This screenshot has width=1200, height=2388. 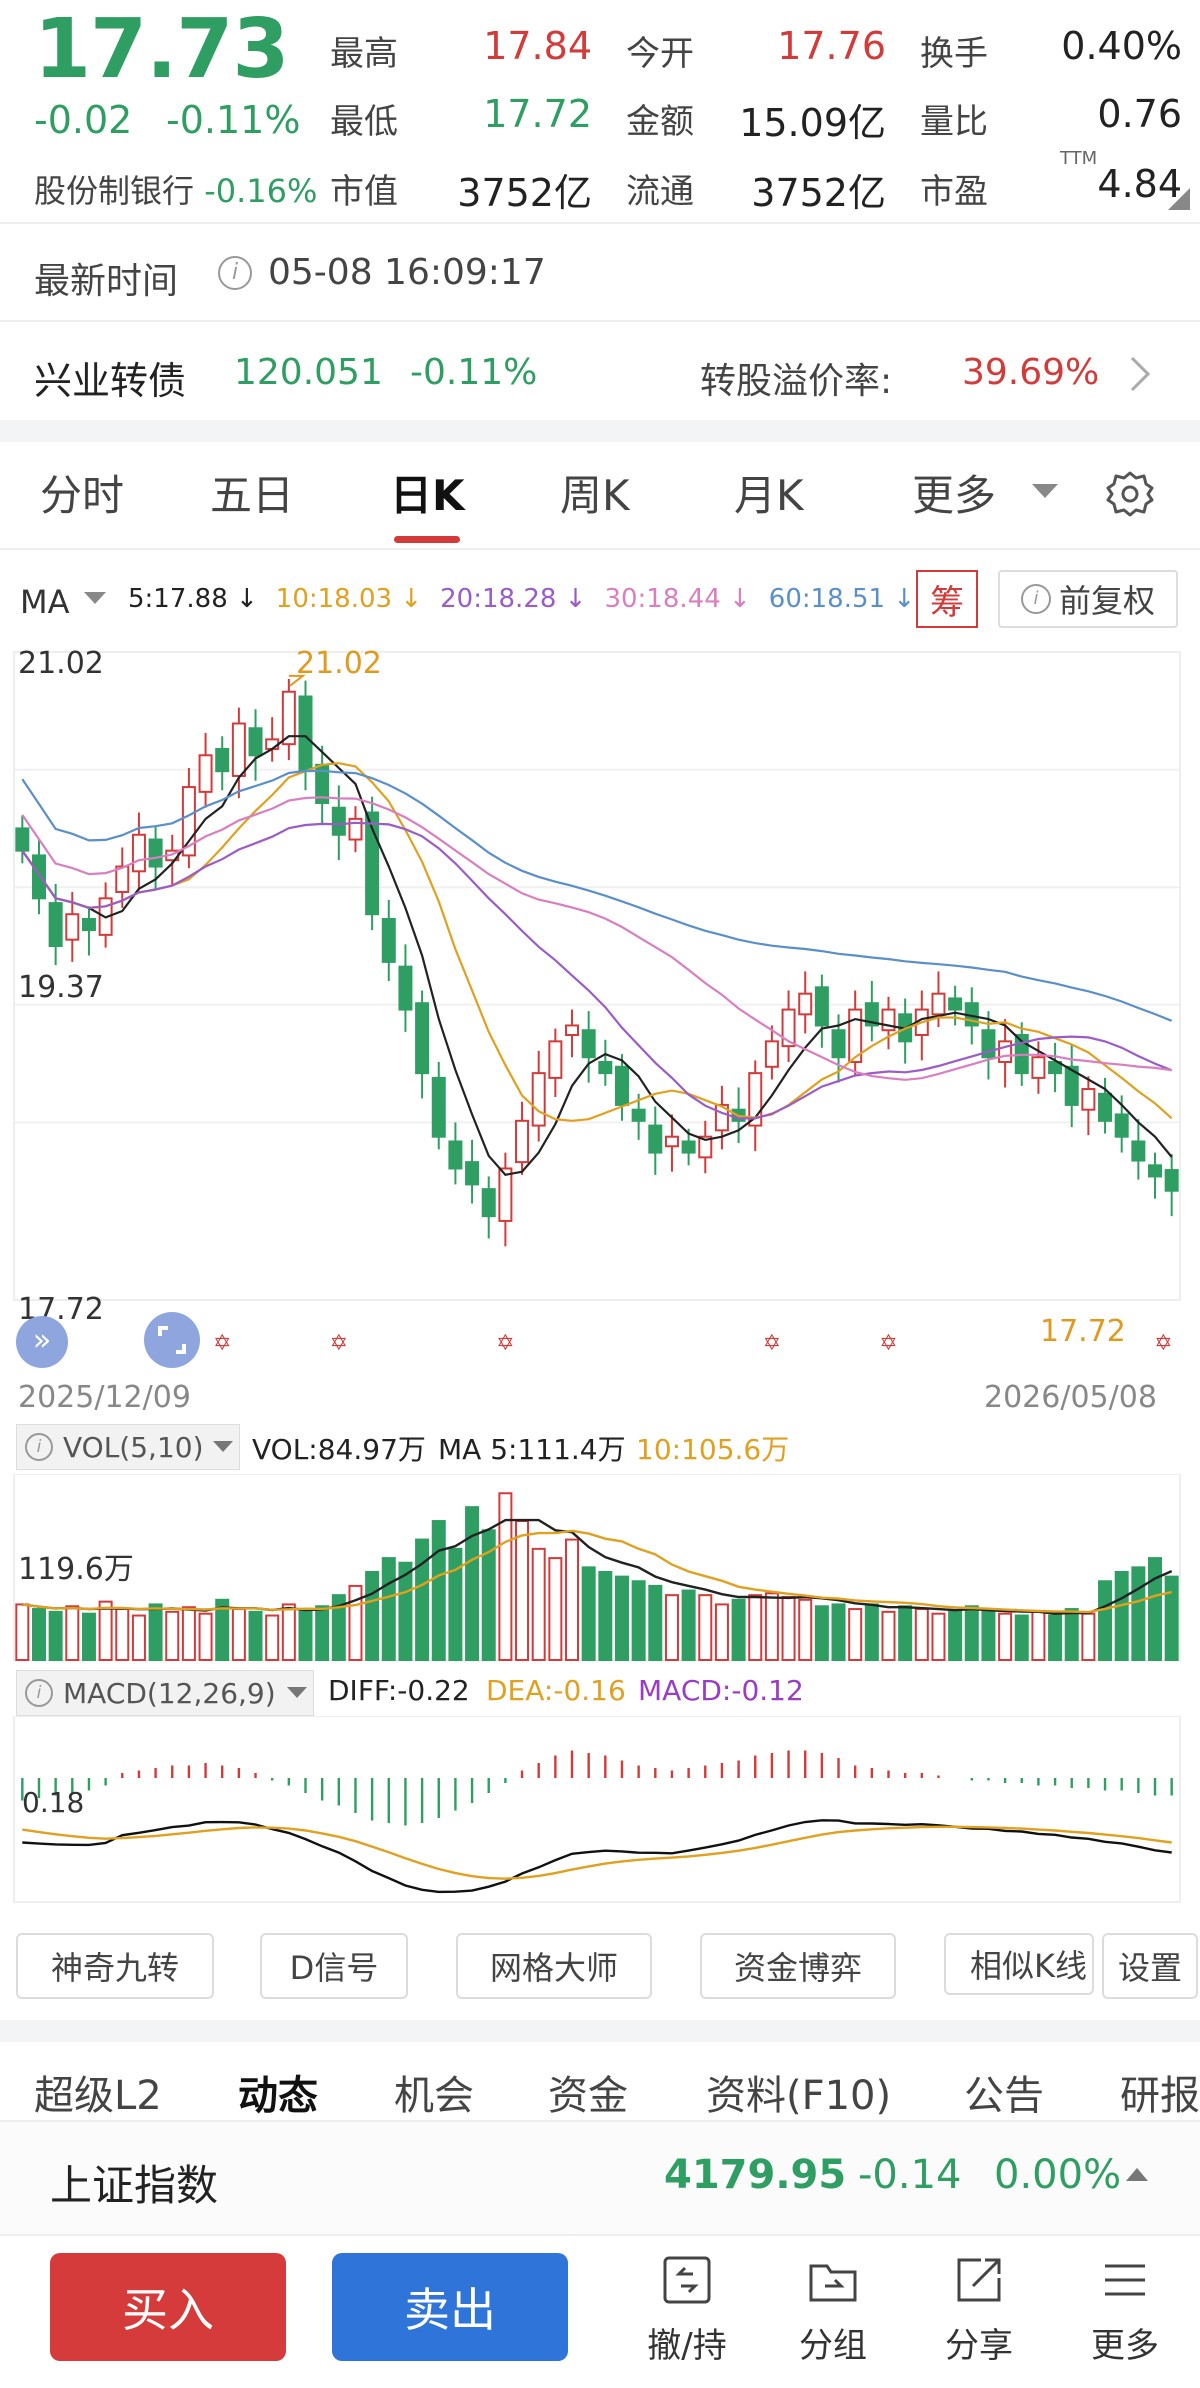 What do you see at coordinates (513, 599) in the screenshot?
I see `ma-value-item: 20:18.28 ↓` at bounding box center [513, 599].